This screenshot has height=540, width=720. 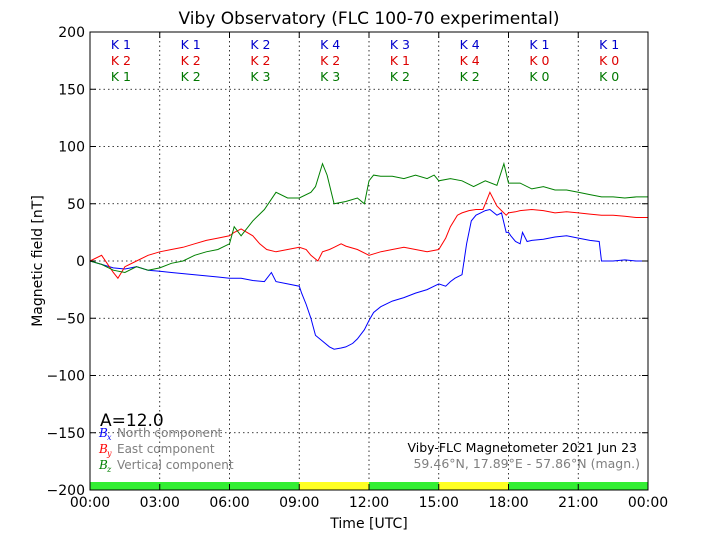 What do you see at coordinates (439, 503) in the screenshot?
I see `x-tick-label: 15:00` at bounding box center [439, 503].